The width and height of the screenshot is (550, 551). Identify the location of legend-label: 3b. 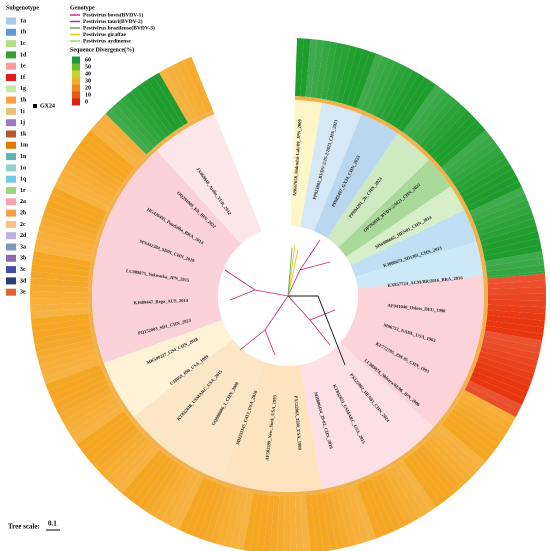
(23, 259).